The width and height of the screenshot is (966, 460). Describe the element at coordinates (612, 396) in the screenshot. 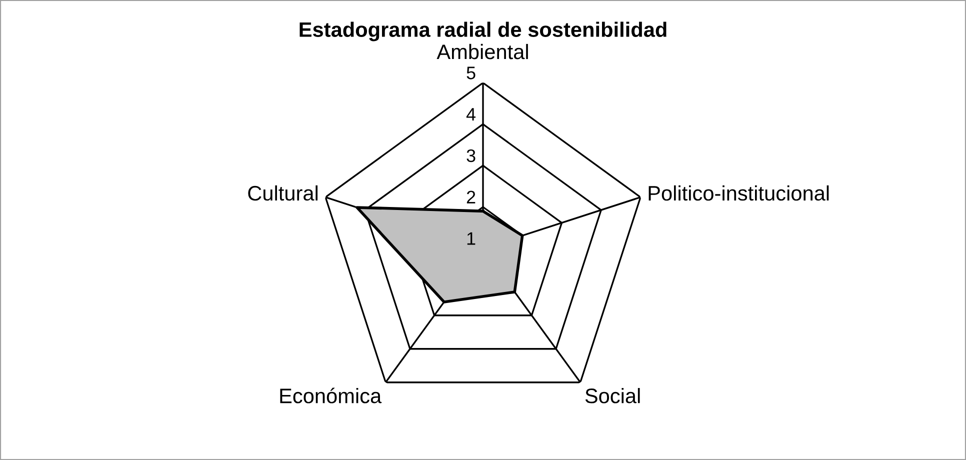

I see `spoke-label: Social` at that location.